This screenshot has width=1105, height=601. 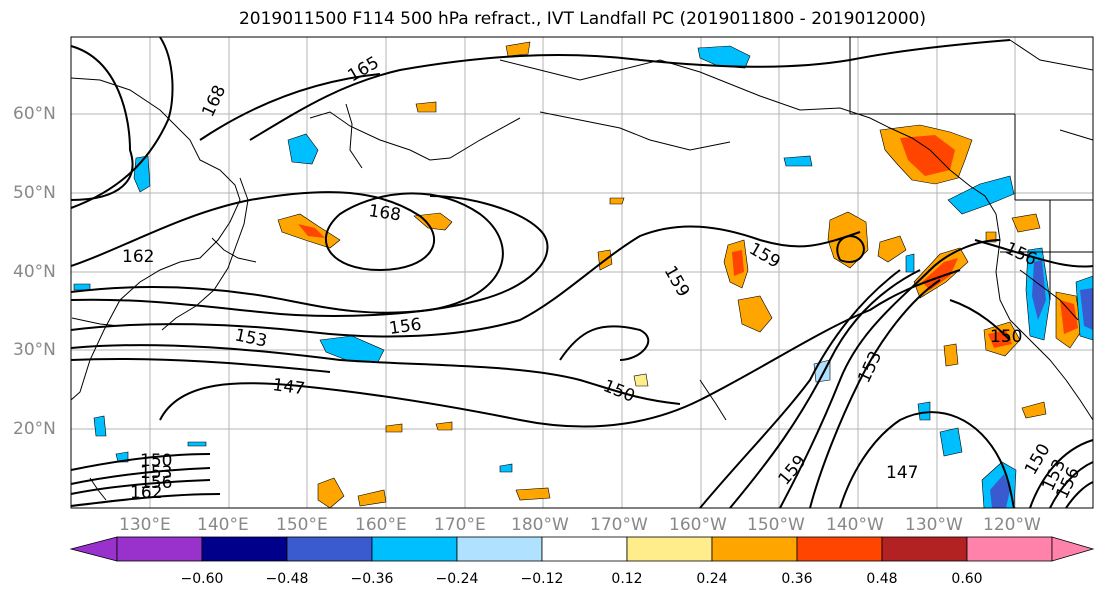 I want to click on colorbar-extend-low, so click(x=93, y=549).